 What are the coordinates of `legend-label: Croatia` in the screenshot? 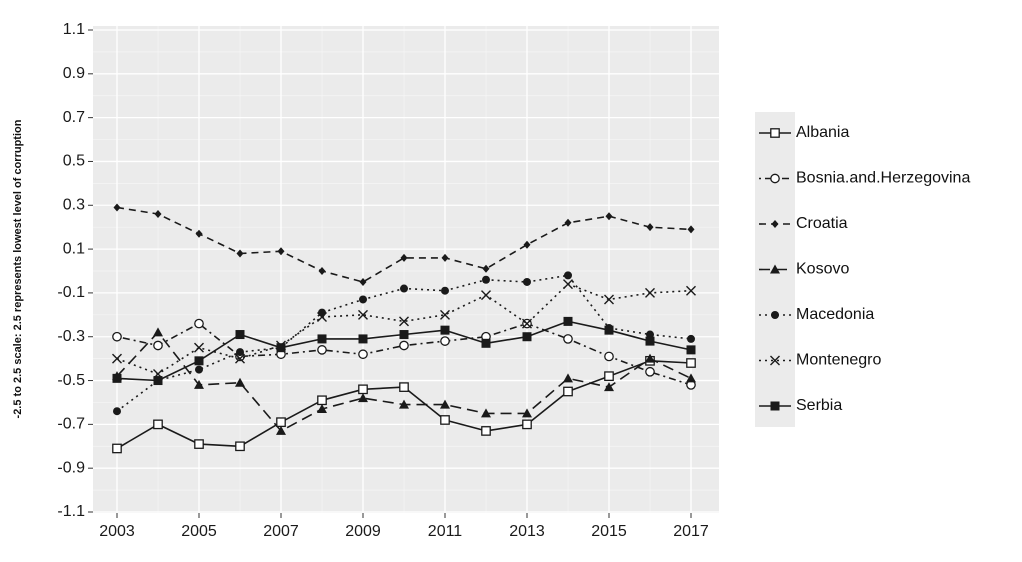 It's located at (822, 223).